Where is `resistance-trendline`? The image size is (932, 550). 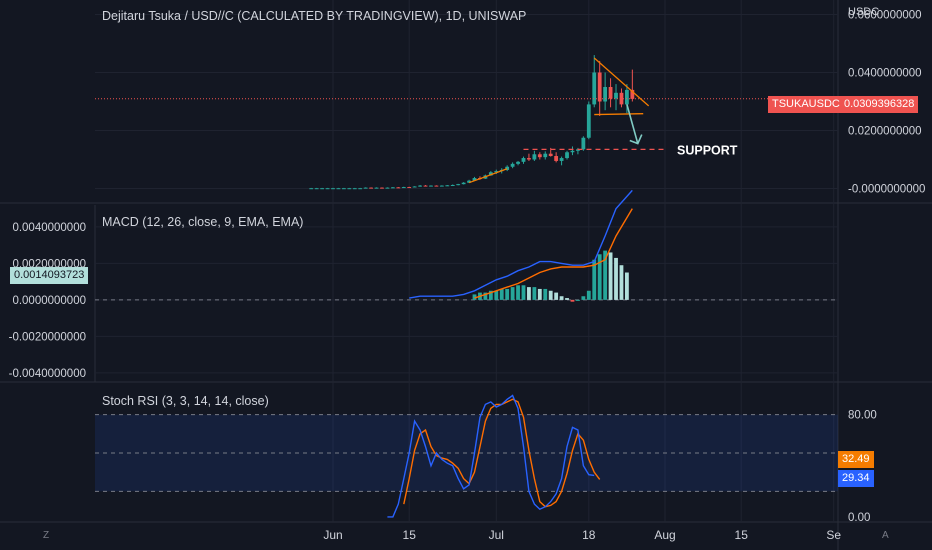
resistance-trendline is located at coordinates (621, 82).